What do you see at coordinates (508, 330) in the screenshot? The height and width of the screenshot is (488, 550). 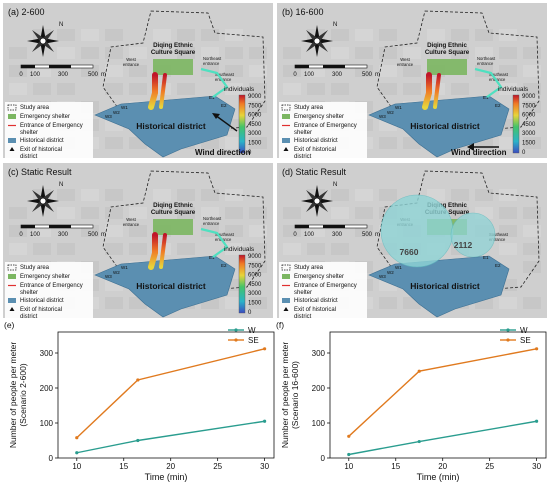 I see `legend-marker-W` at bounding box center [508, 330].